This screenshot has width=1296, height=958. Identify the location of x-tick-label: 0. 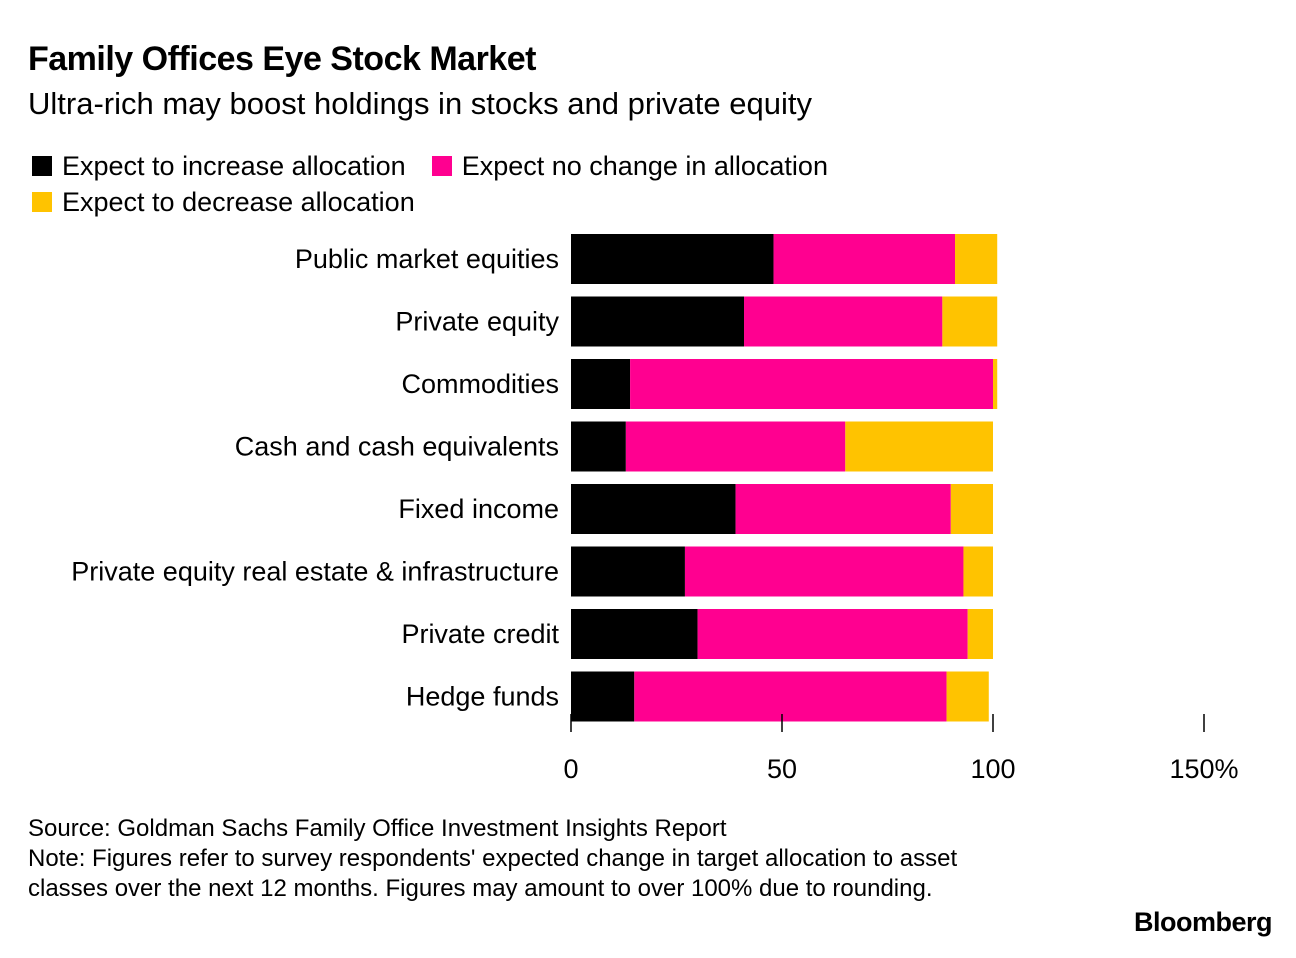
(570, 769).